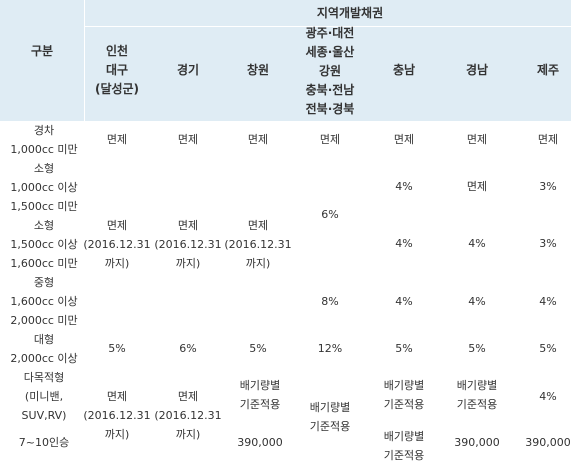 The height and width of the screenshot is (465, 571). What do you see at coordinates (44, 187) in the screenshot?
I see `row-label: 1,000cc 이상` at bounding box center [44, 187].